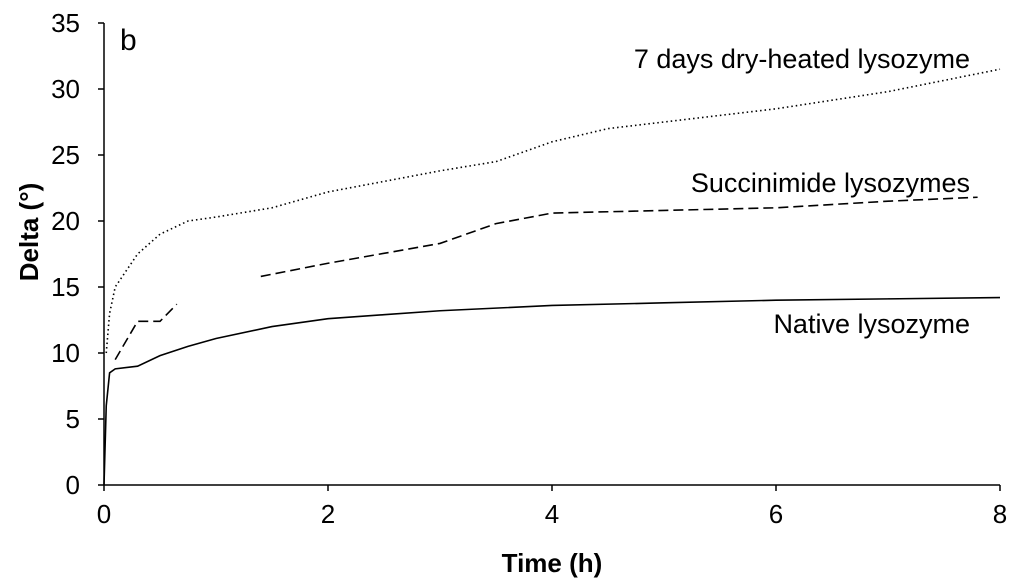 This screenshot has width=1014, height=585. Describe the element at coordinates (830, 183) in the screenshot. I see `series-label: Succinimide lysozymes` at that location.